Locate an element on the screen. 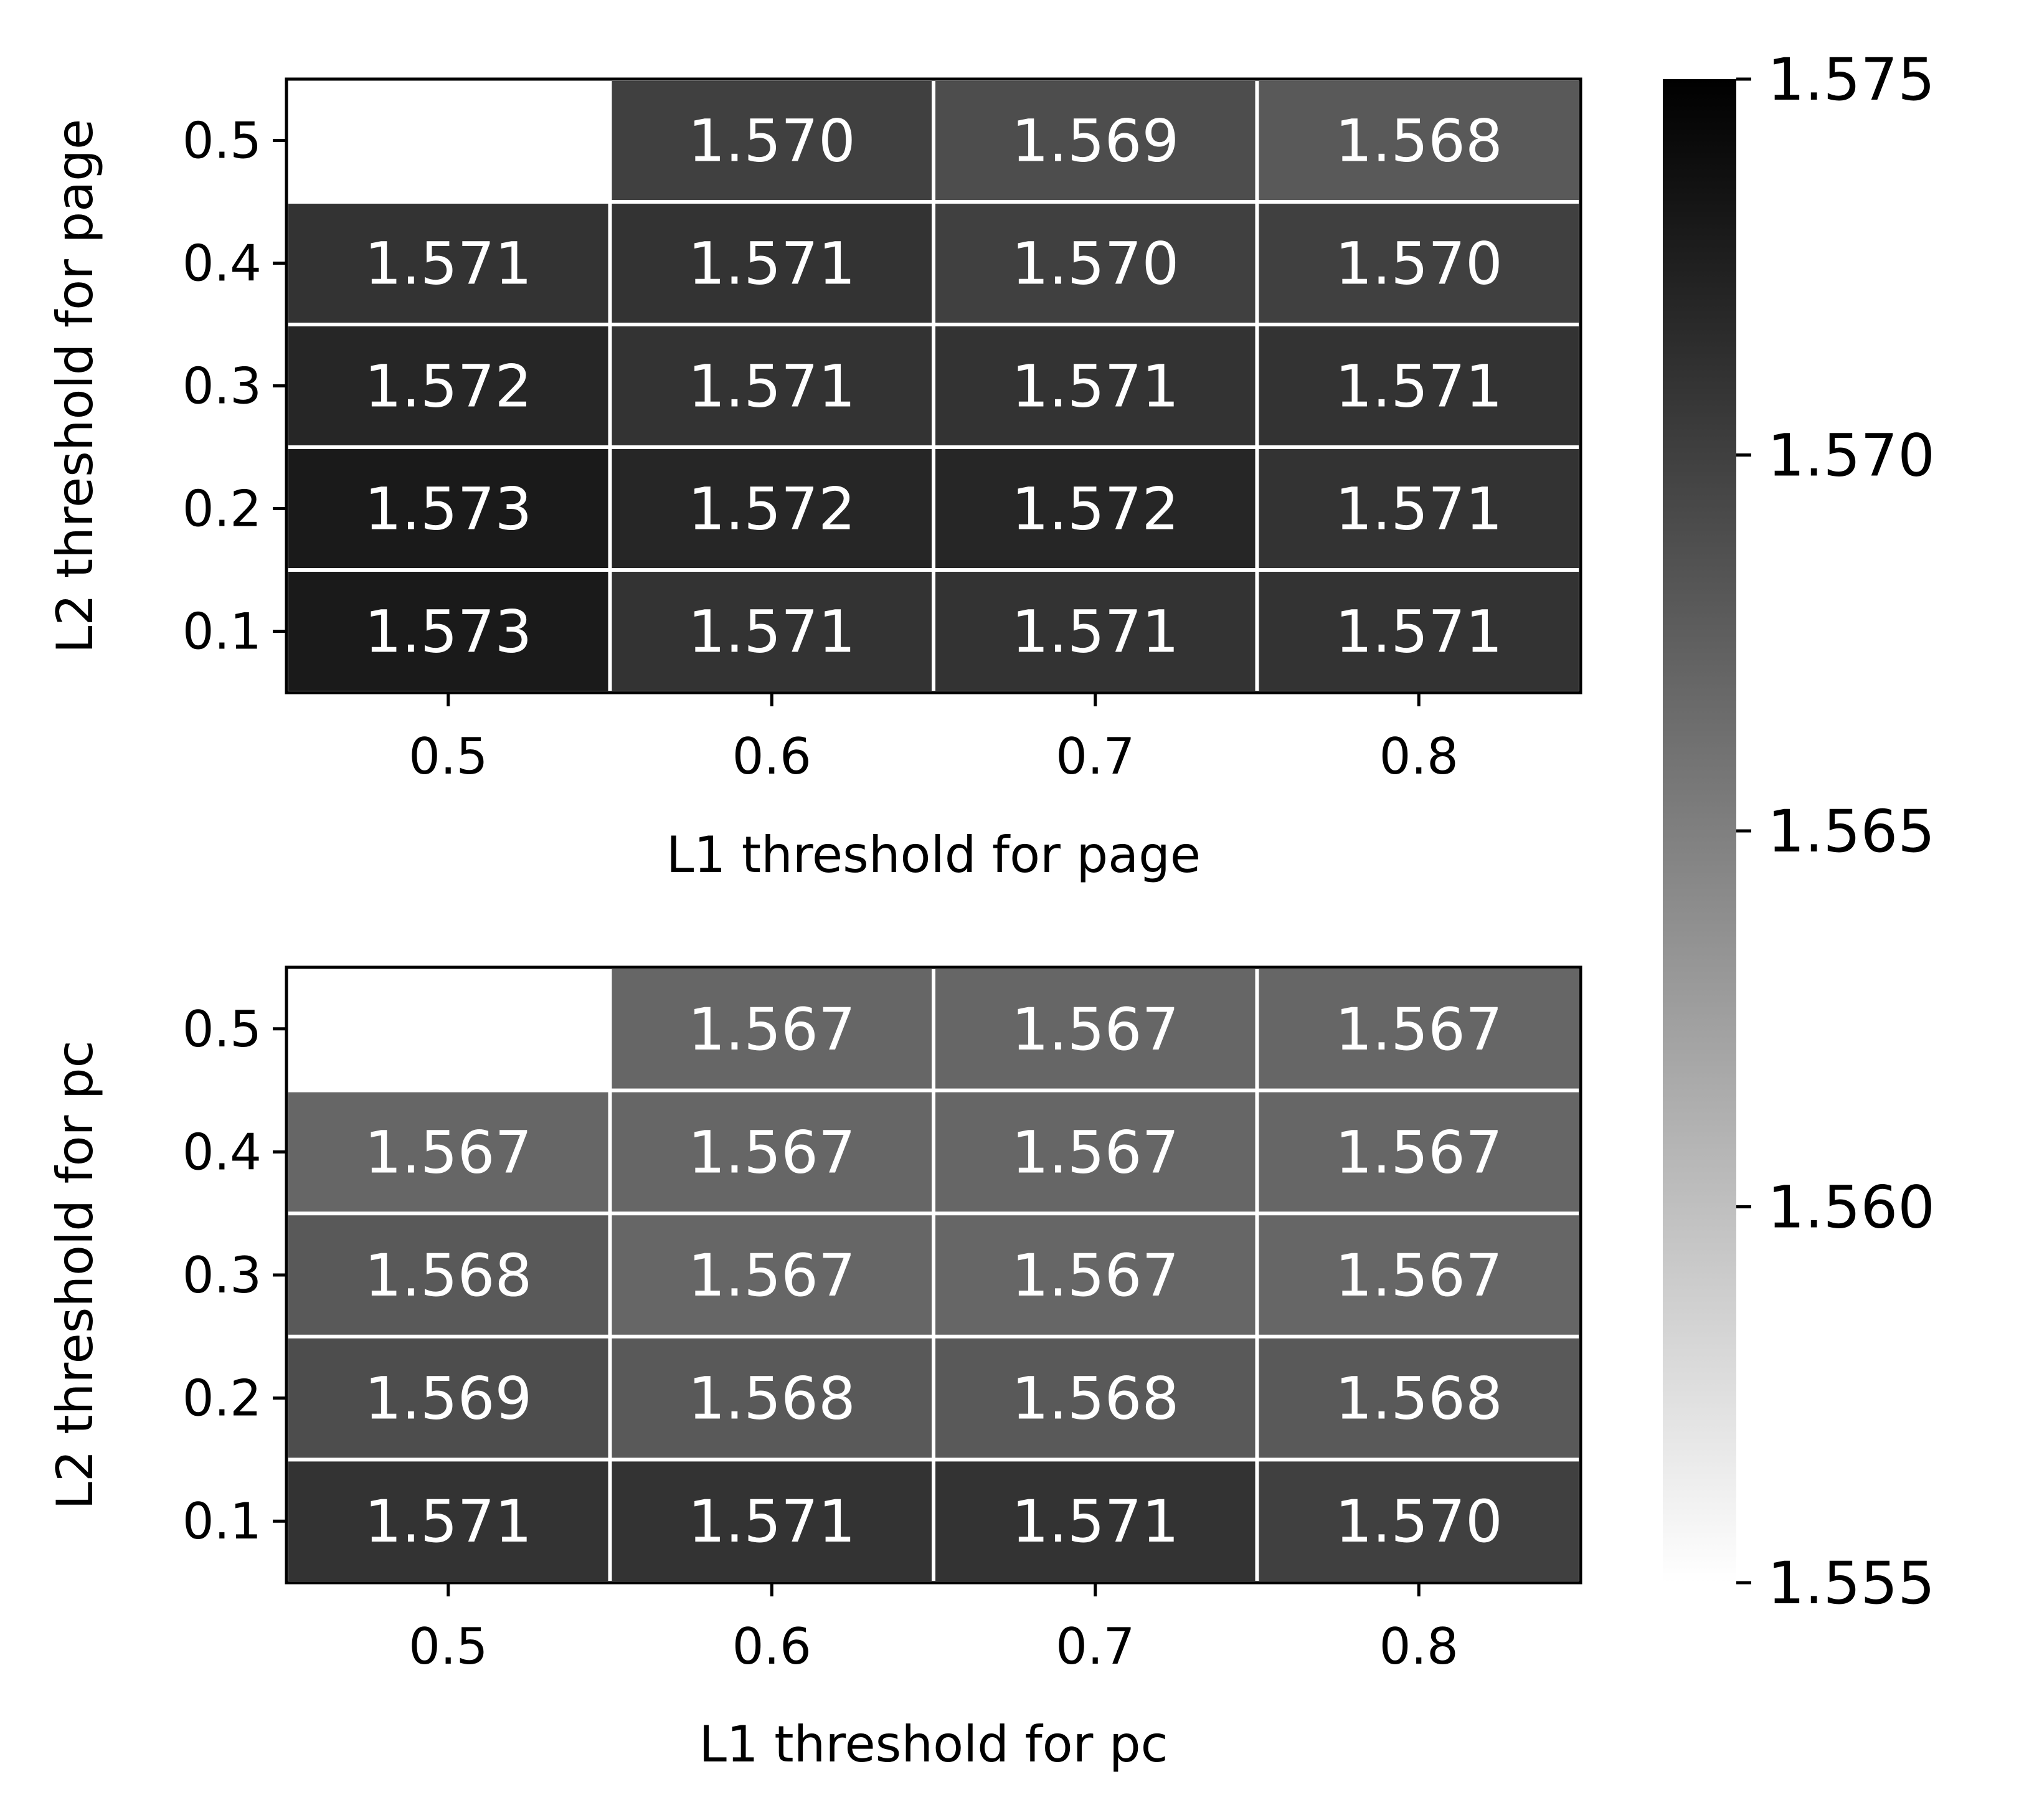  colorbar: 1.575 1.570 1.565 1.560 1.555 is located at coordinates (1799, 832).